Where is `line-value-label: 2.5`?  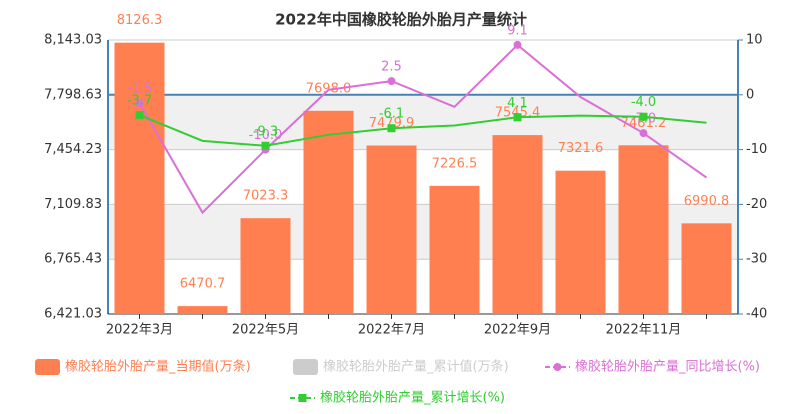
line-value-label: 2.5 is located at coordinates (391, 67).